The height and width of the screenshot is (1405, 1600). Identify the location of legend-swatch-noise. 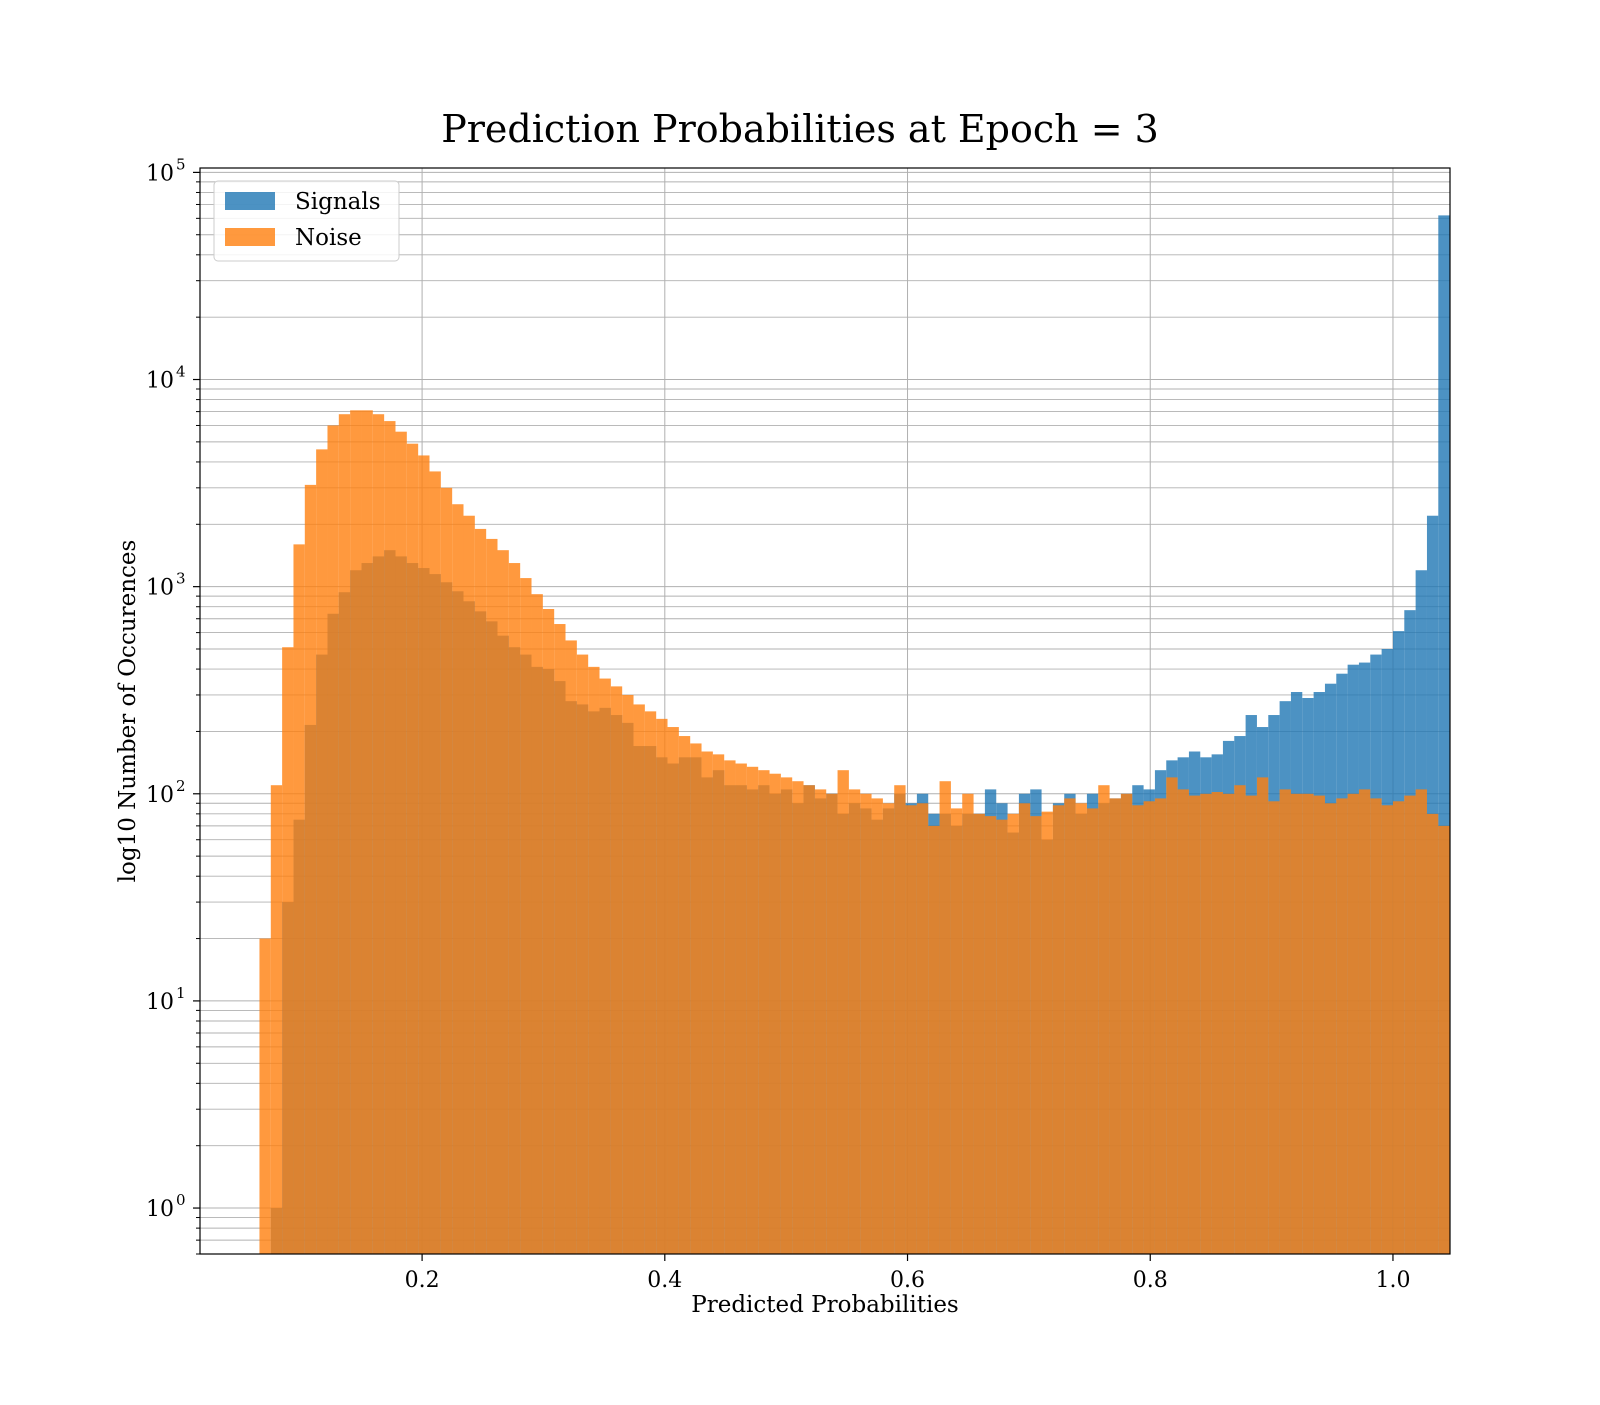
(250, 237).